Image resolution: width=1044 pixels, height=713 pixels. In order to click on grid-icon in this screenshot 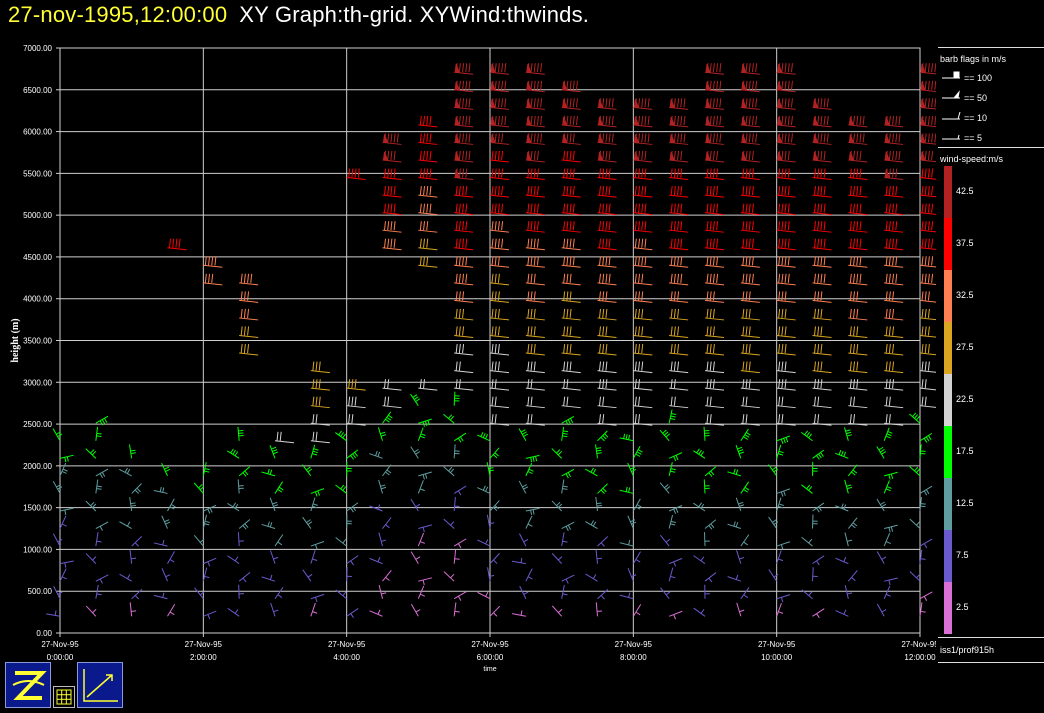, I will do `click(64, 697)`.